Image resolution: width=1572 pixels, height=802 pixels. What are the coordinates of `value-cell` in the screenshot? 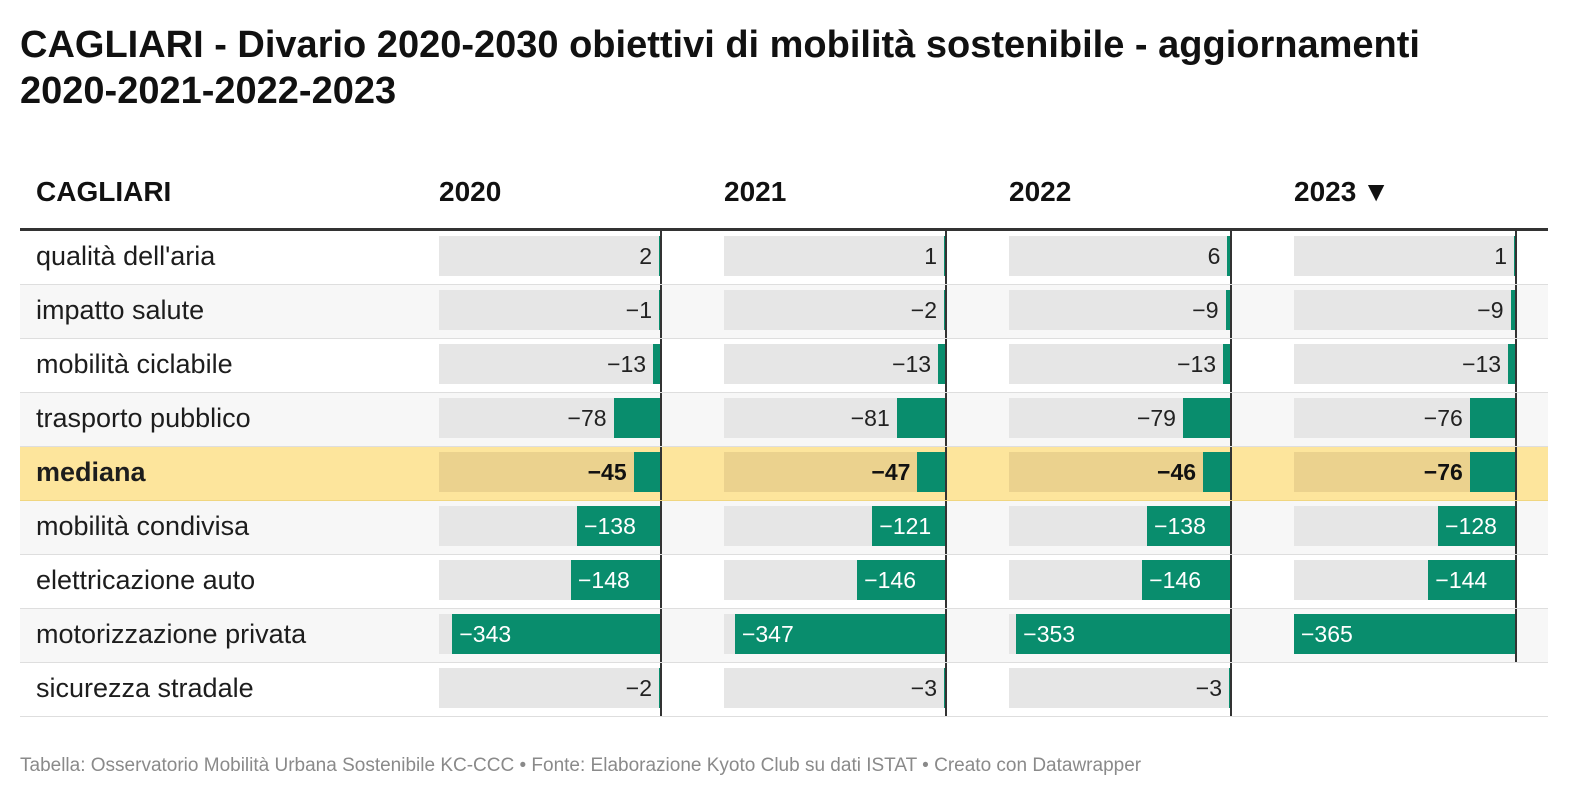 It's located at (1405, 688).